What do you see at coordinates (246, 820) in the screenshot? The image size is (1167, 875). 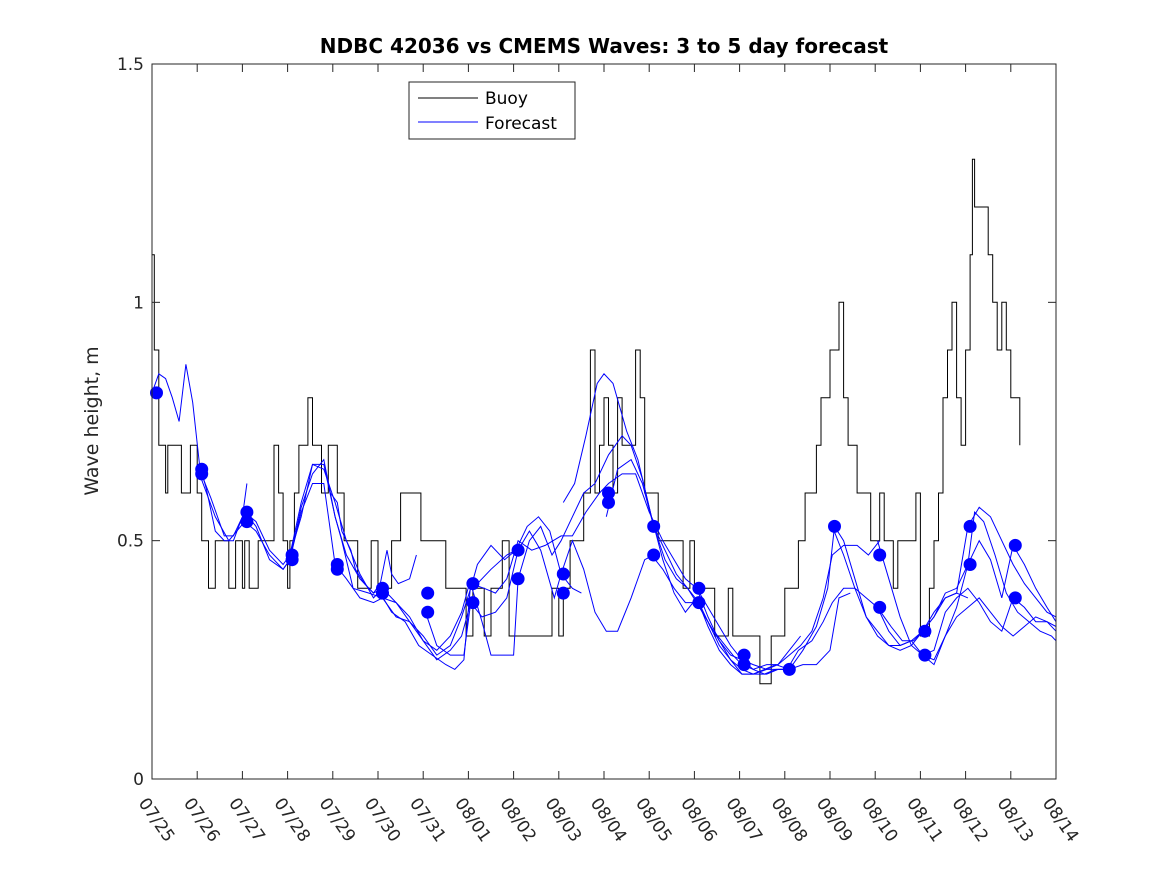 I see `x-tick-label-2: 07/27` at bounding box center [246, 820].